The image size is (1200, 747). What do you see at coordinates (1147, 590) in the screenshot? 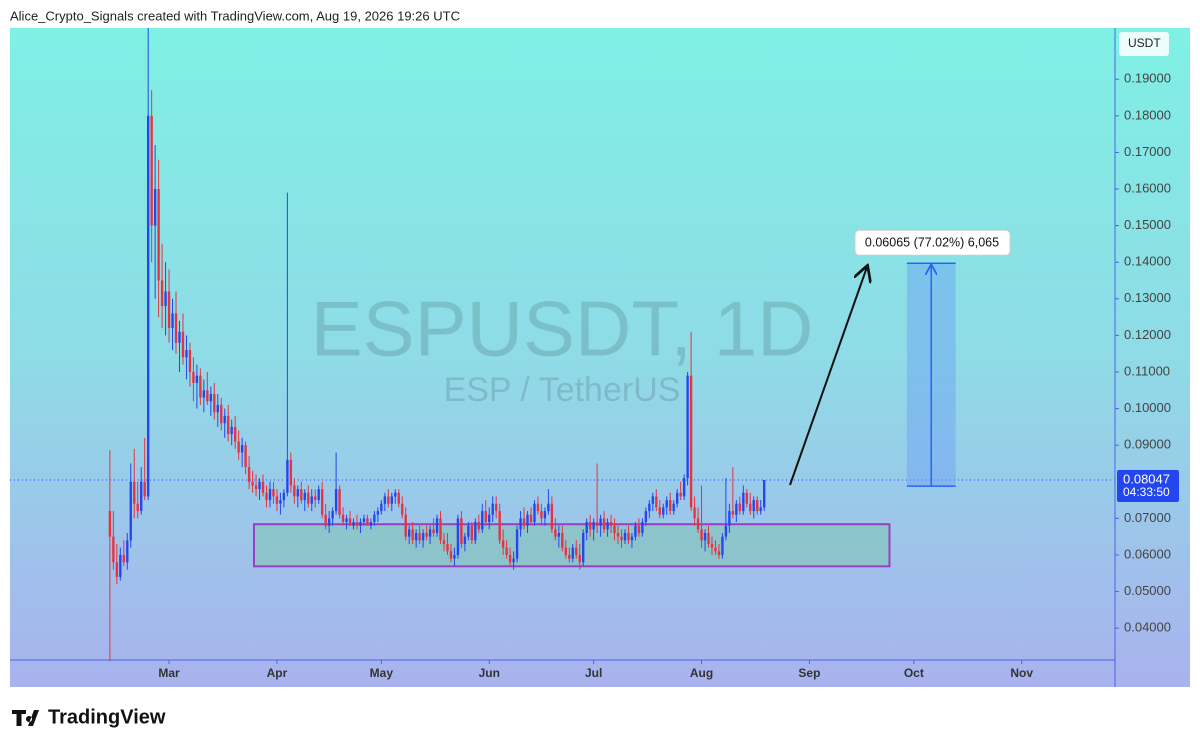
I see `y-tick-label: 0.05000` at bounding box center [1147, 590].